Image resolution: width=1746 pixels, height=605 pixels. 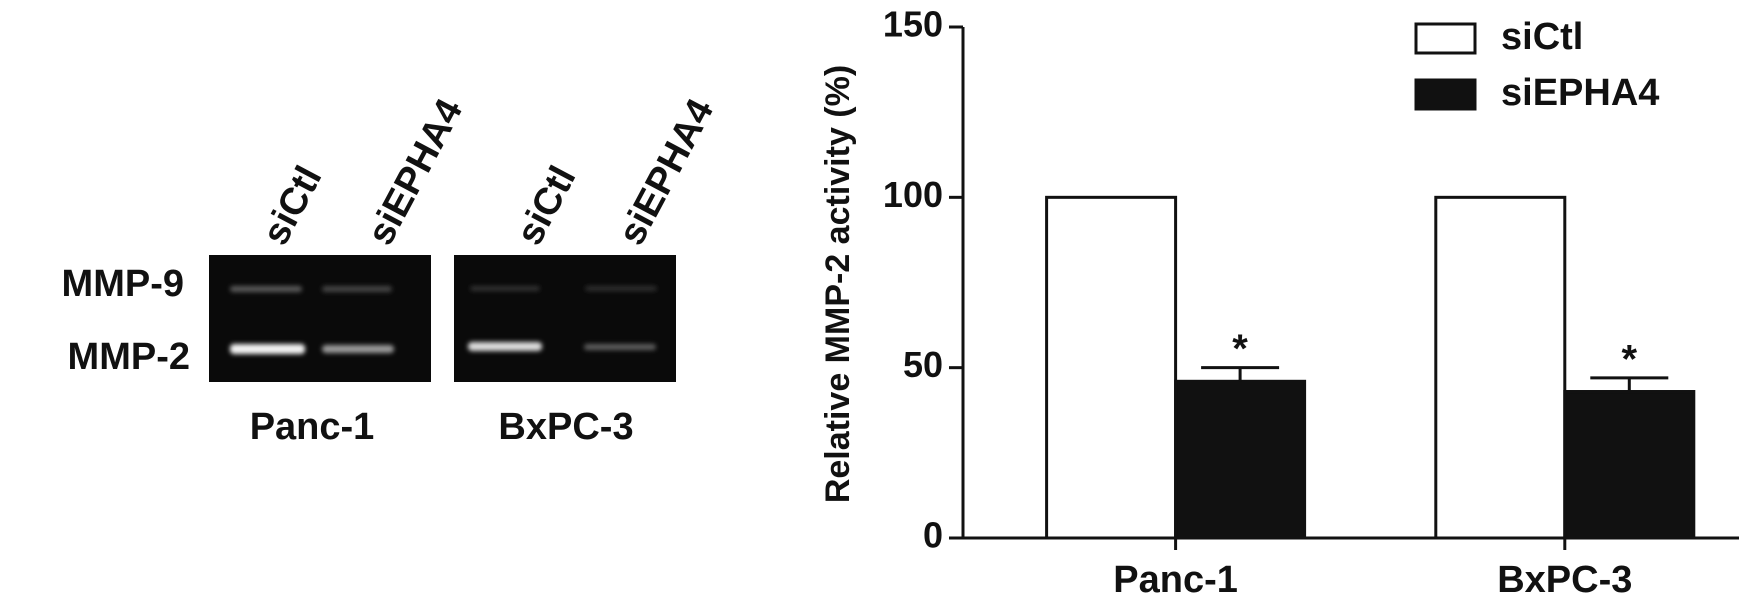 I want to click on x-tick-label: Panc-1, so click(x=1175, y=580).